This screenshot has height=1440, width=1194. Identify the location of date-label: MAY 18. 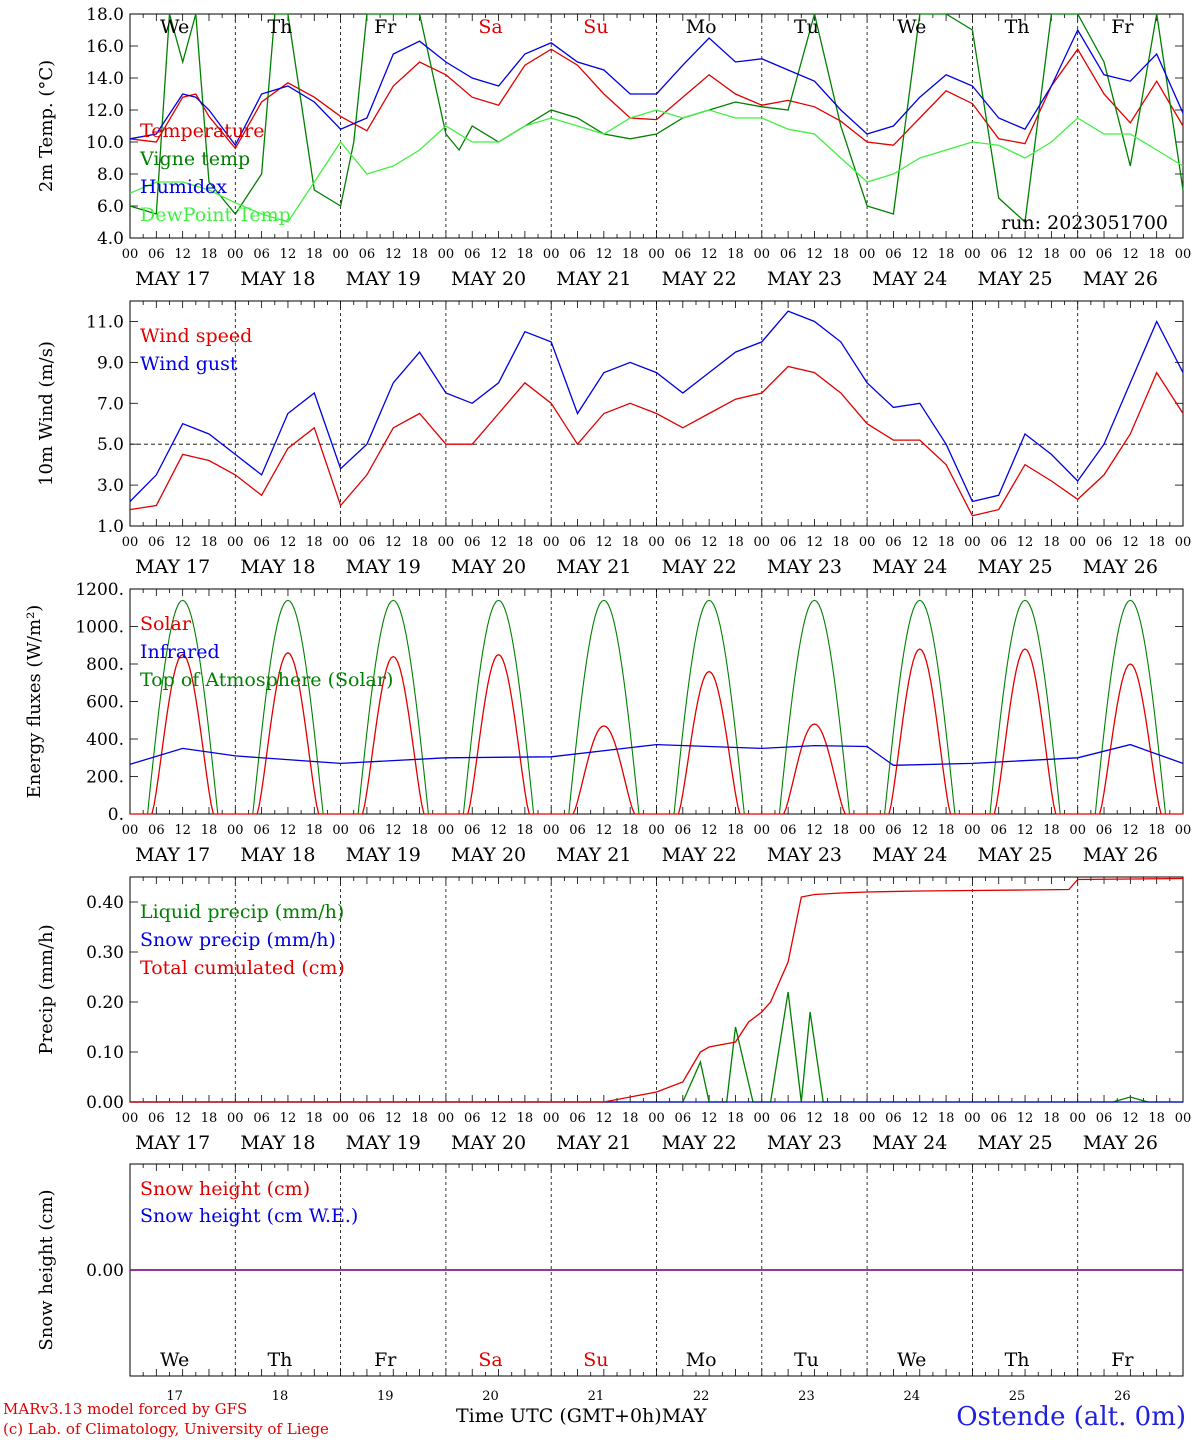
(277, 567).